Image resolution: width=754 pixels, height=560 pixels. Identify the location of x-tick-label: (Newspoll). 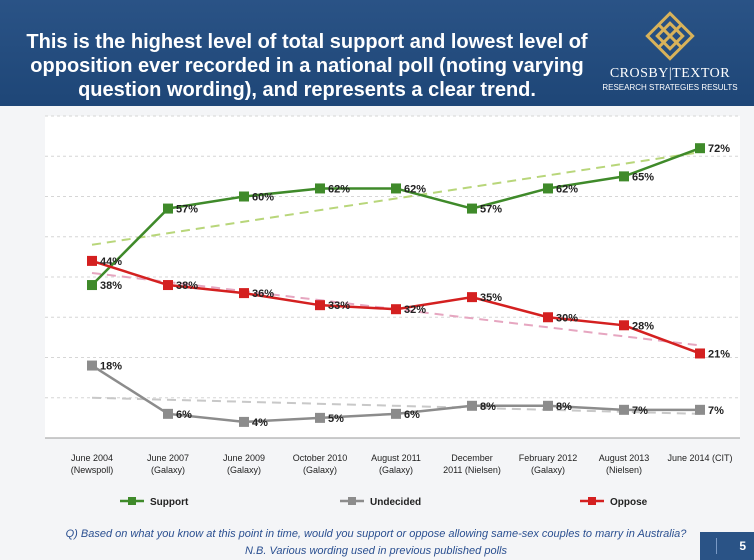
(92, 470).